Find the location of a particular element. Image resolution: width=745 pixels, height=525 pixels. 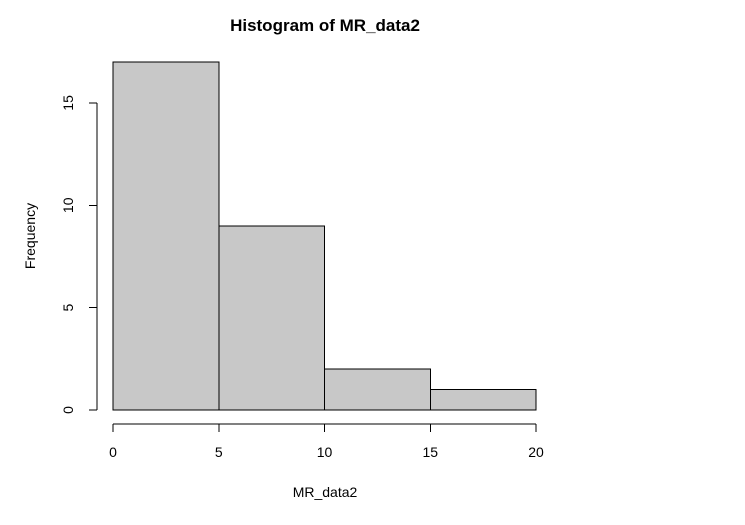

x-tick-label: 0 is located at coordinates (113, 452).